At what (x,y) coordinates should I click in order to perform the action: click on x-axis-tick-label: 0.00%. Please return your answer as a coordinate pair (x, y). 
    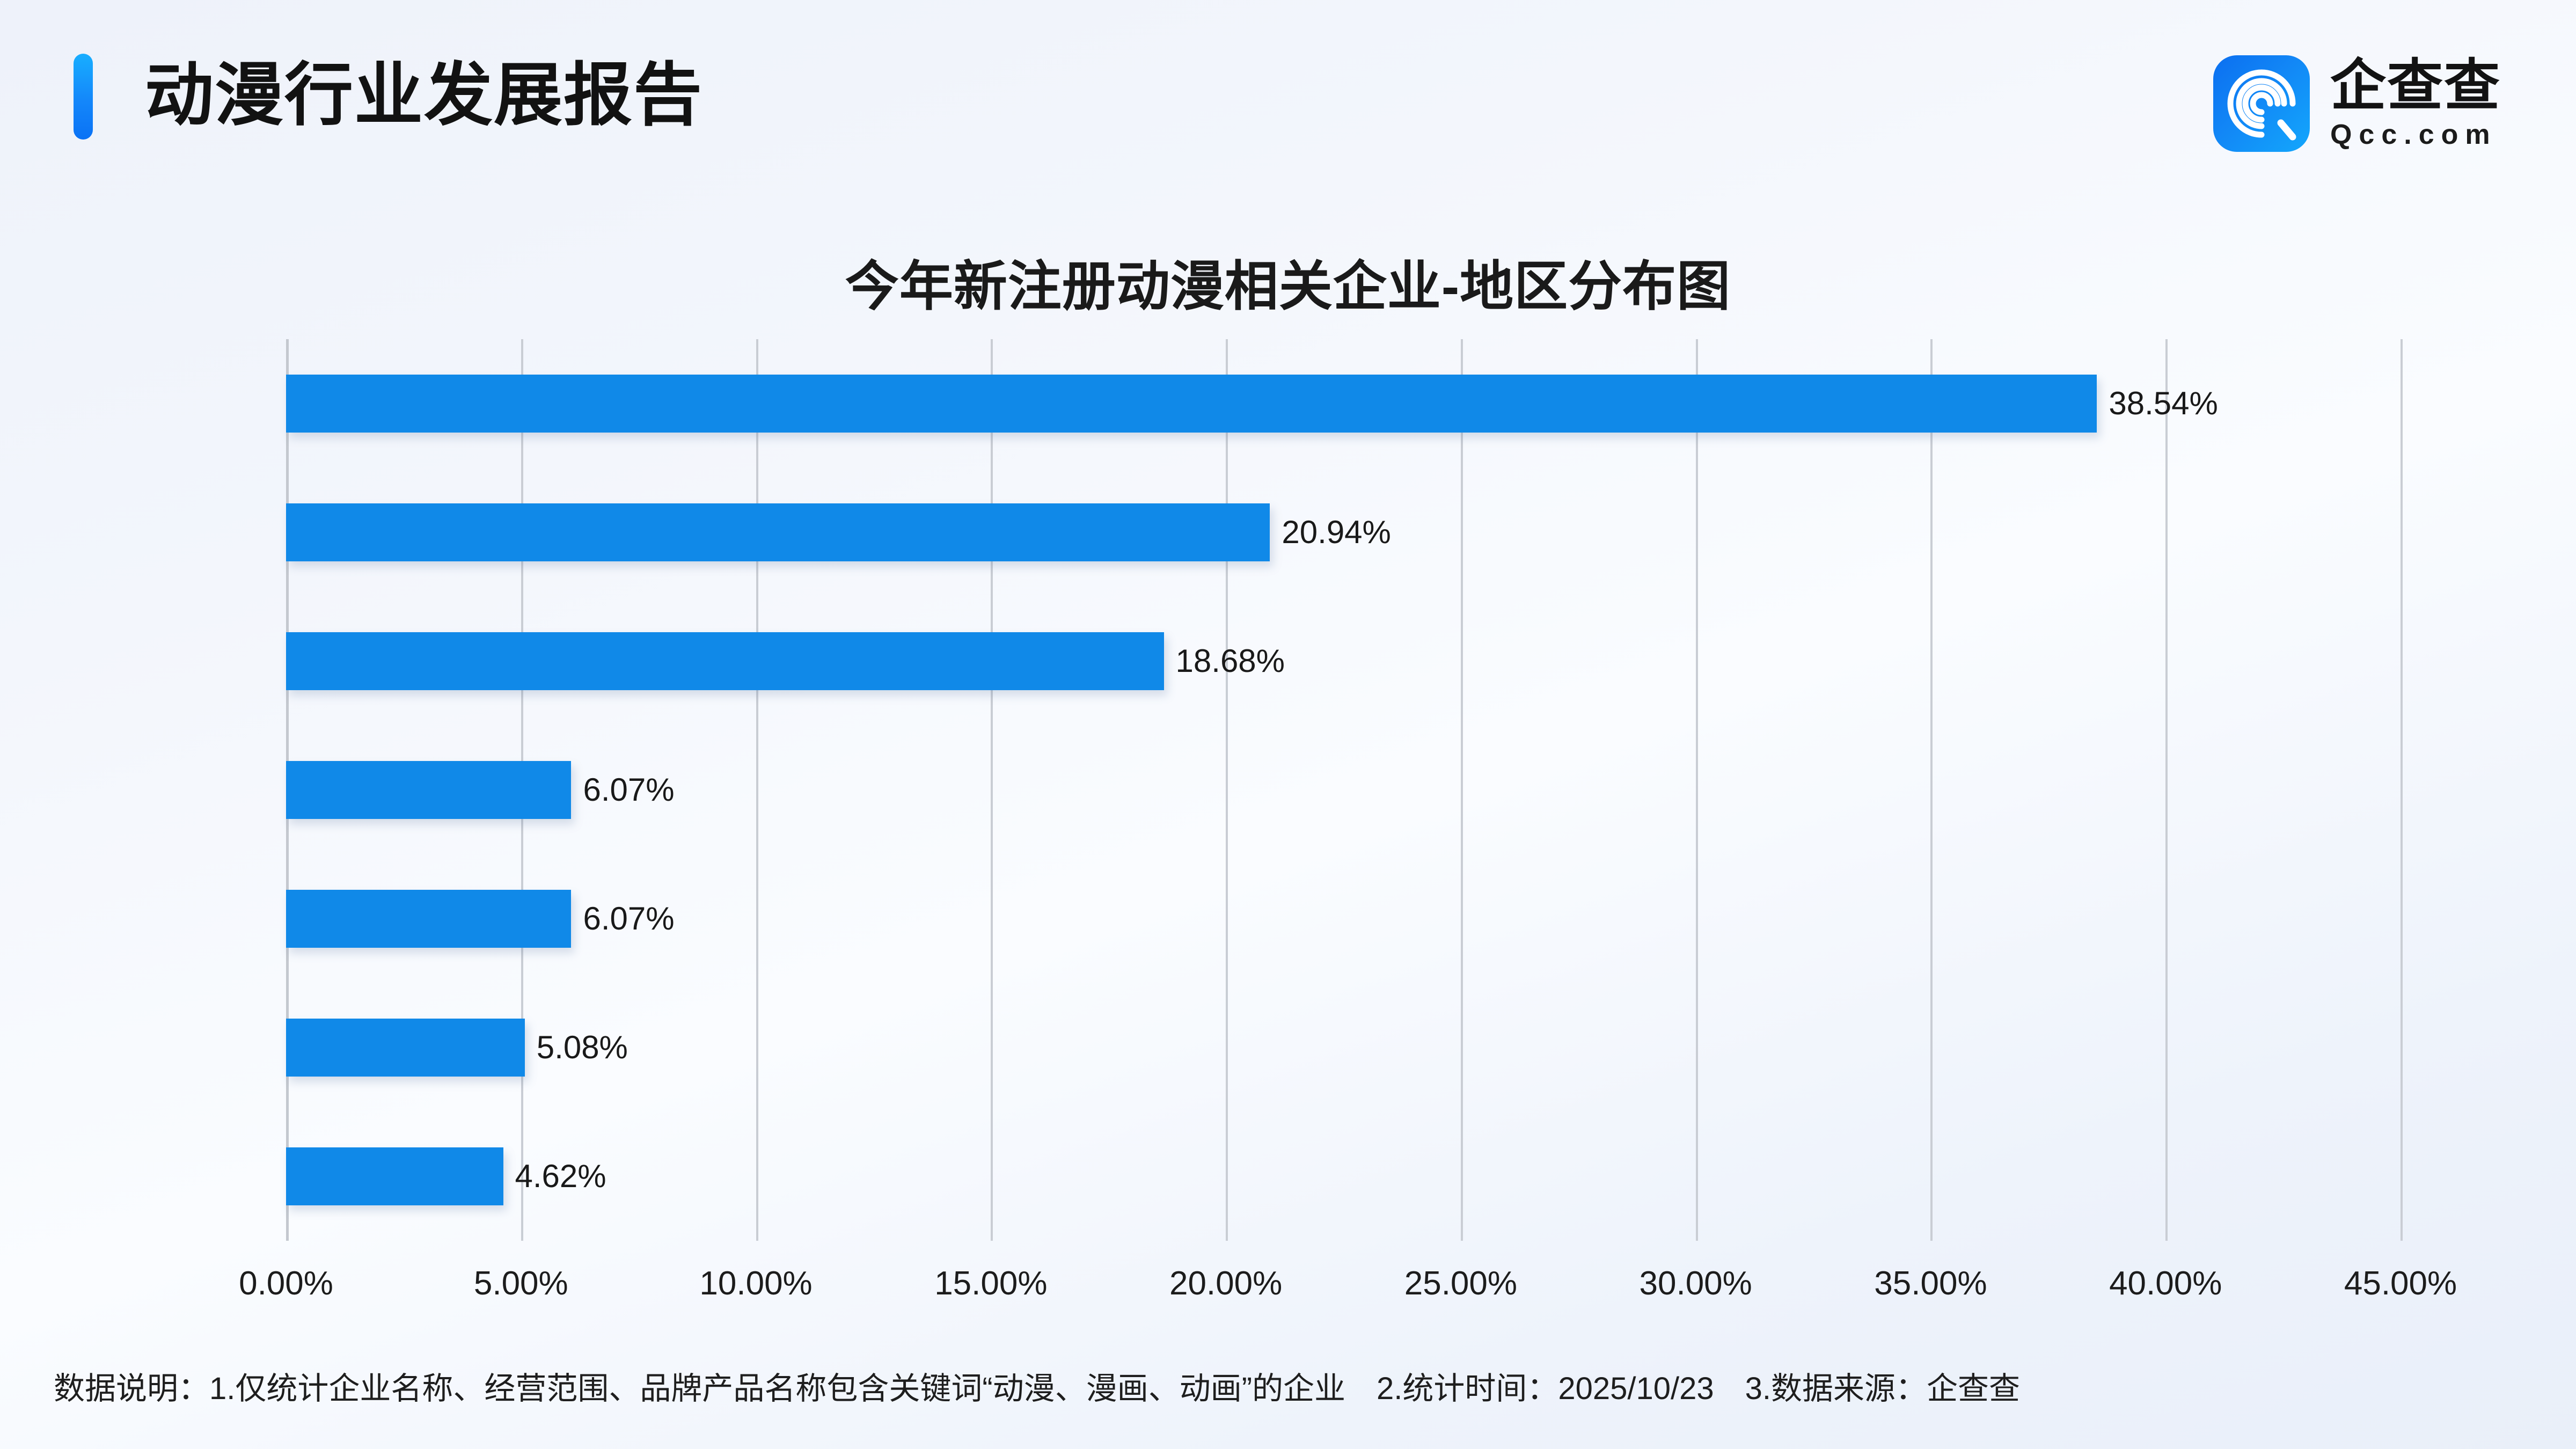
    Looking at the image, I should click on (286, 1283).